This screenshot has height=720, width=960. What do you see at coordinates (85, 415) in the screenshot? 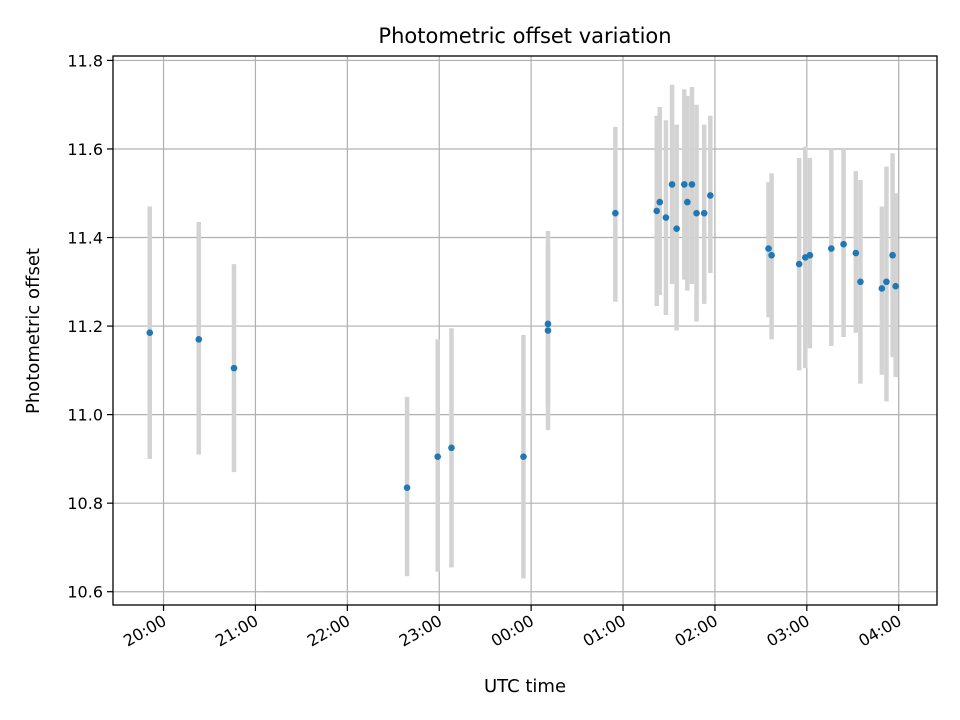
I see `y-tick-label: 11.0` at bounding box center [85, 415].